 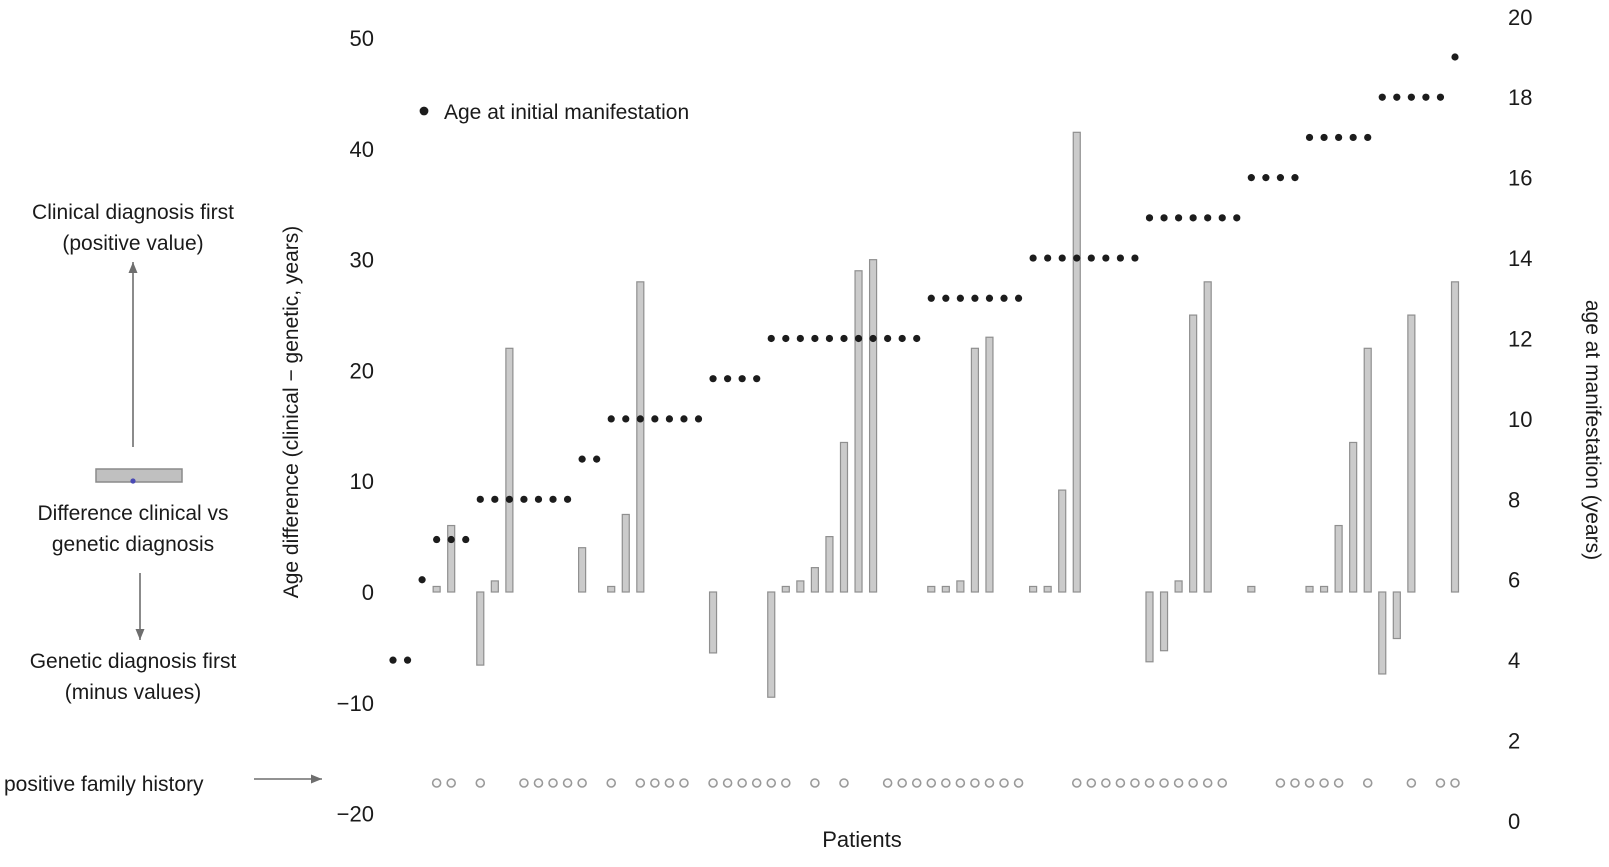 I want to click on left-axis-tick: 10, so click(x=362, y=481).